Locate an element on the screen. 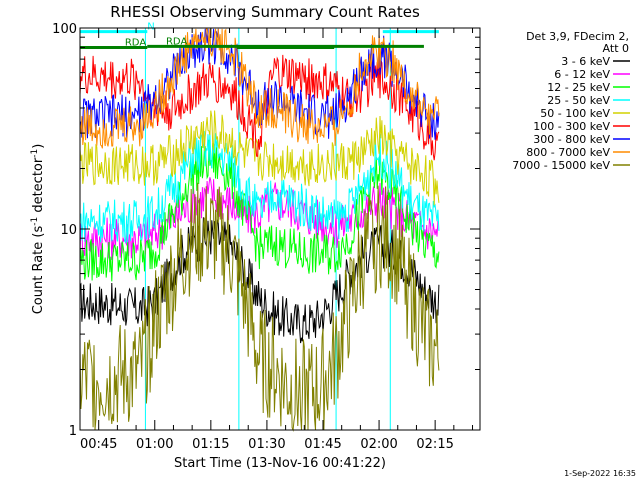  y-axis-label-main: Count Rate (s is located at coordinates (38, 270).